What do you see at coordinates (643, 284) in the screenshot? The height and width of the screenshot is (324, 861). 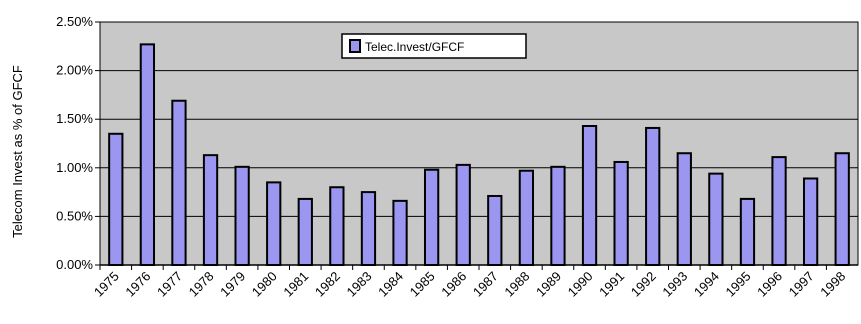 I see `x-tick-label: 1992` at bounding box center [643, 284].